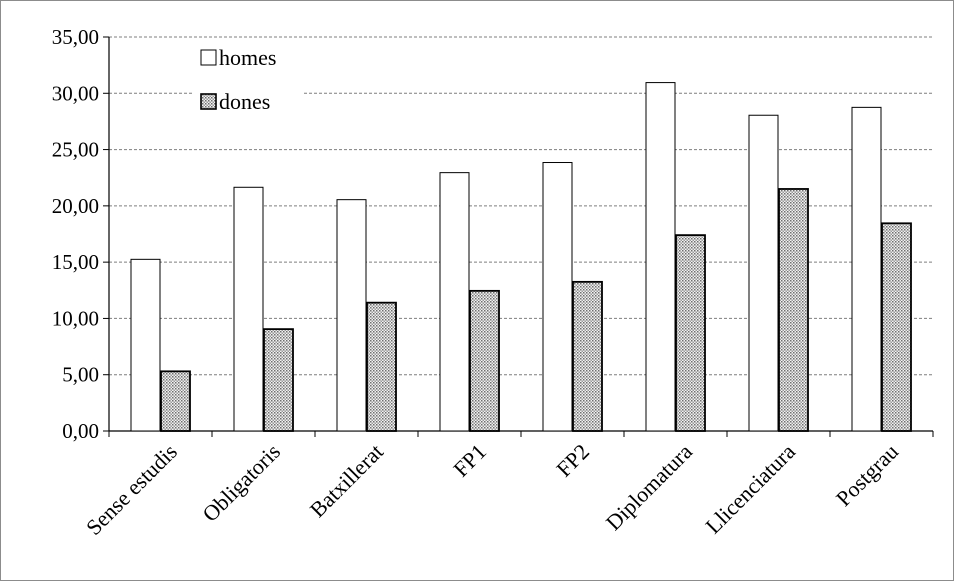 The image size is (954, 585). Describe the element at coordinates (244, 101) in the screenshot. I see `legend-label-dones: dones` at that location.